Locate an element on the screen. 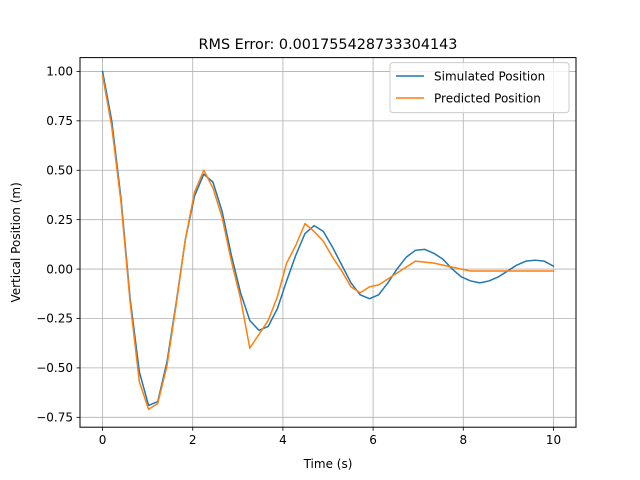 The image size is (640, 480). chart-title: RMS Error: 0.001755428733304143 is located at coordinates (328, 45).